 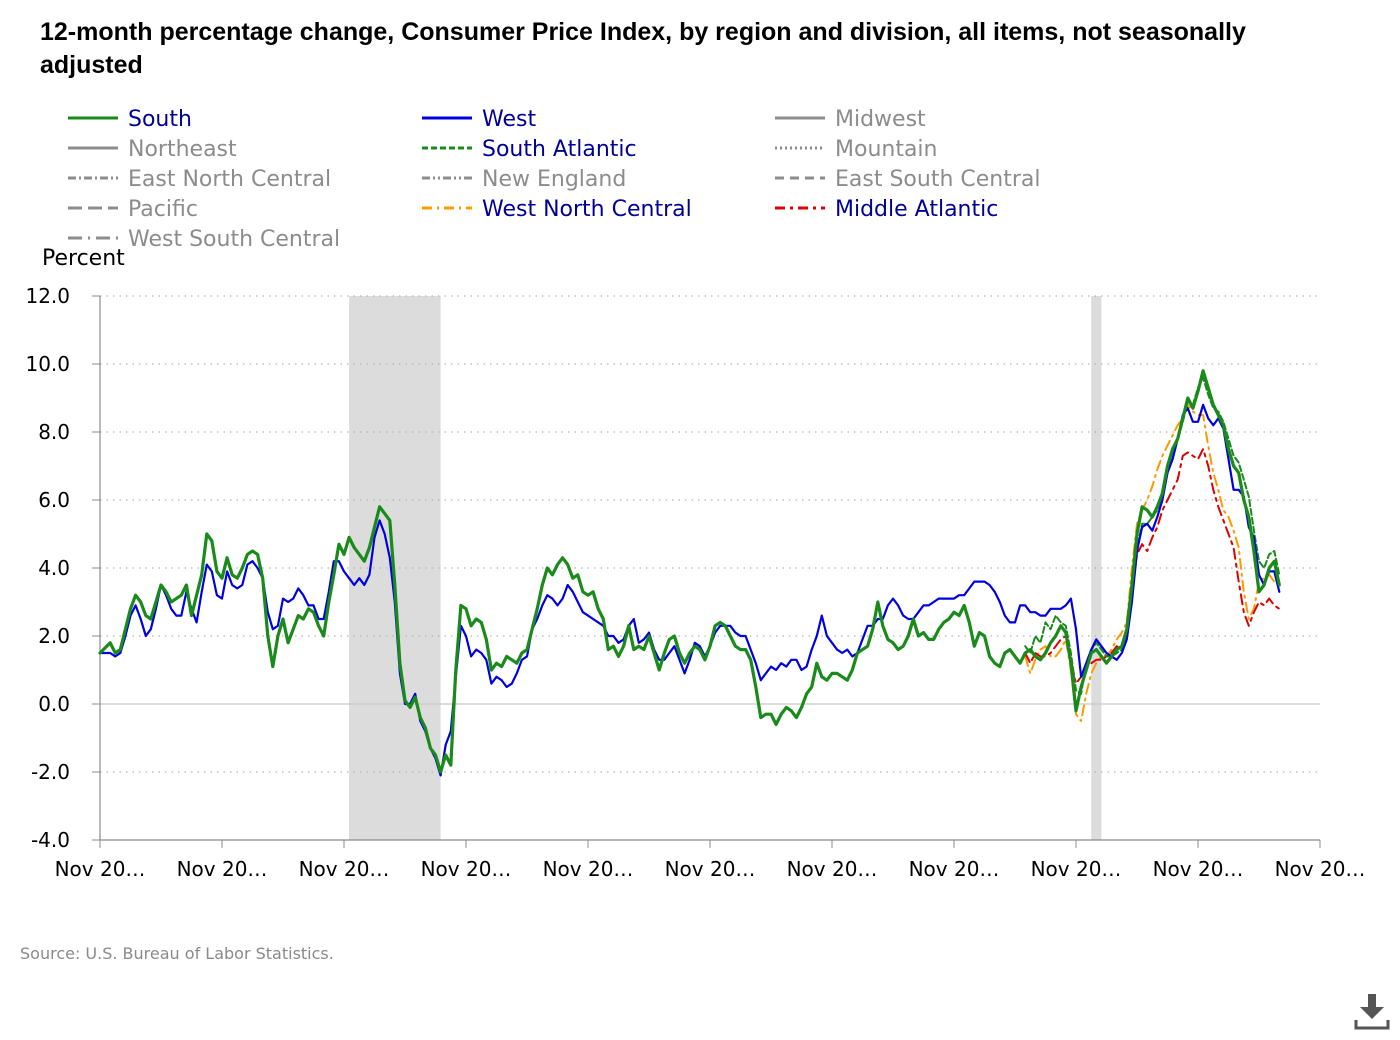 I want to click on y-tick-label: 6.0, so click(x=54, y=500).